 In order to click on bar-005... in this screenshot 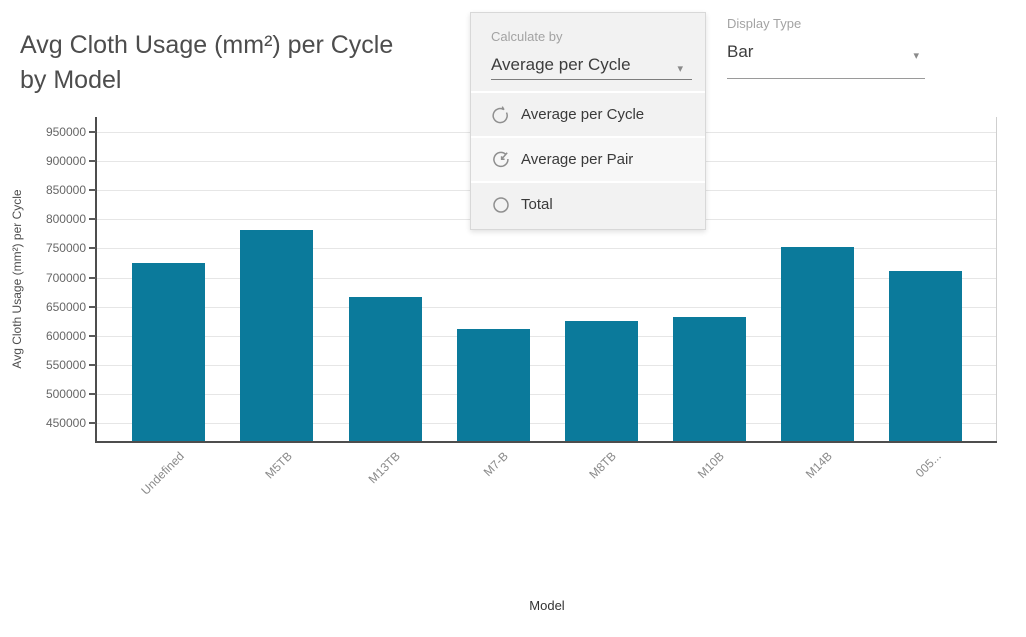, I will do `click(925, 355)`.